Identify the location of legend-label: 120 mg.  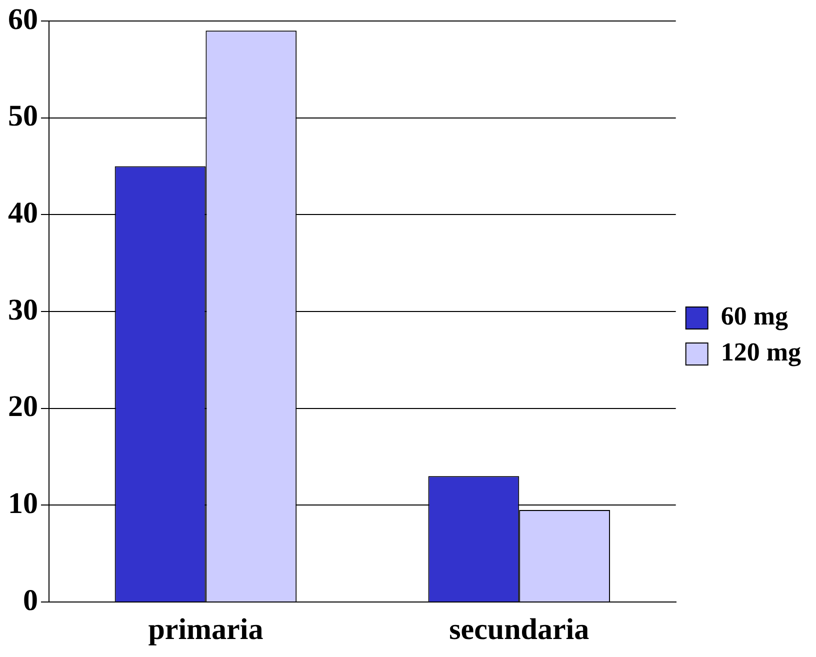
(761, 352).